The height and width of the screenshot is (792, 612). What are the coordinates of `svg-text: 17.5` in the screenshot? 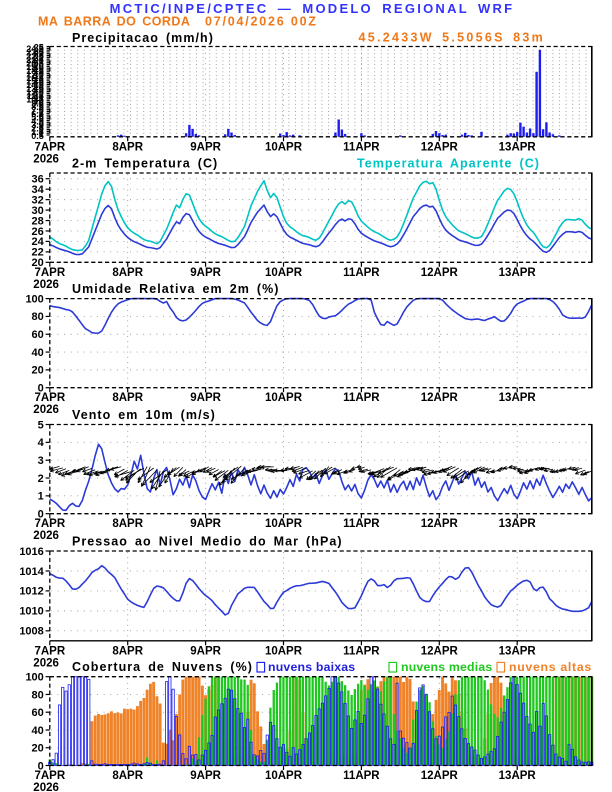 It's located at (35, 74).